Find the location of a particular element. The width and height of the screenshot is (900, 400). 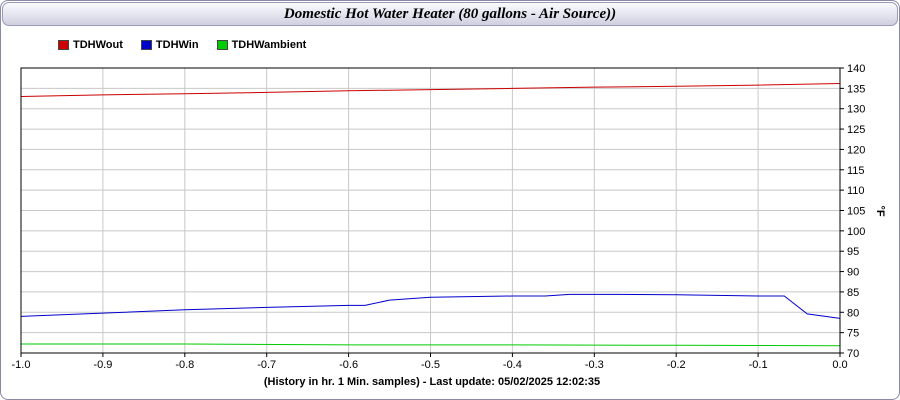

x-tick-label: -0.9 is located at coordinates (102, 365).